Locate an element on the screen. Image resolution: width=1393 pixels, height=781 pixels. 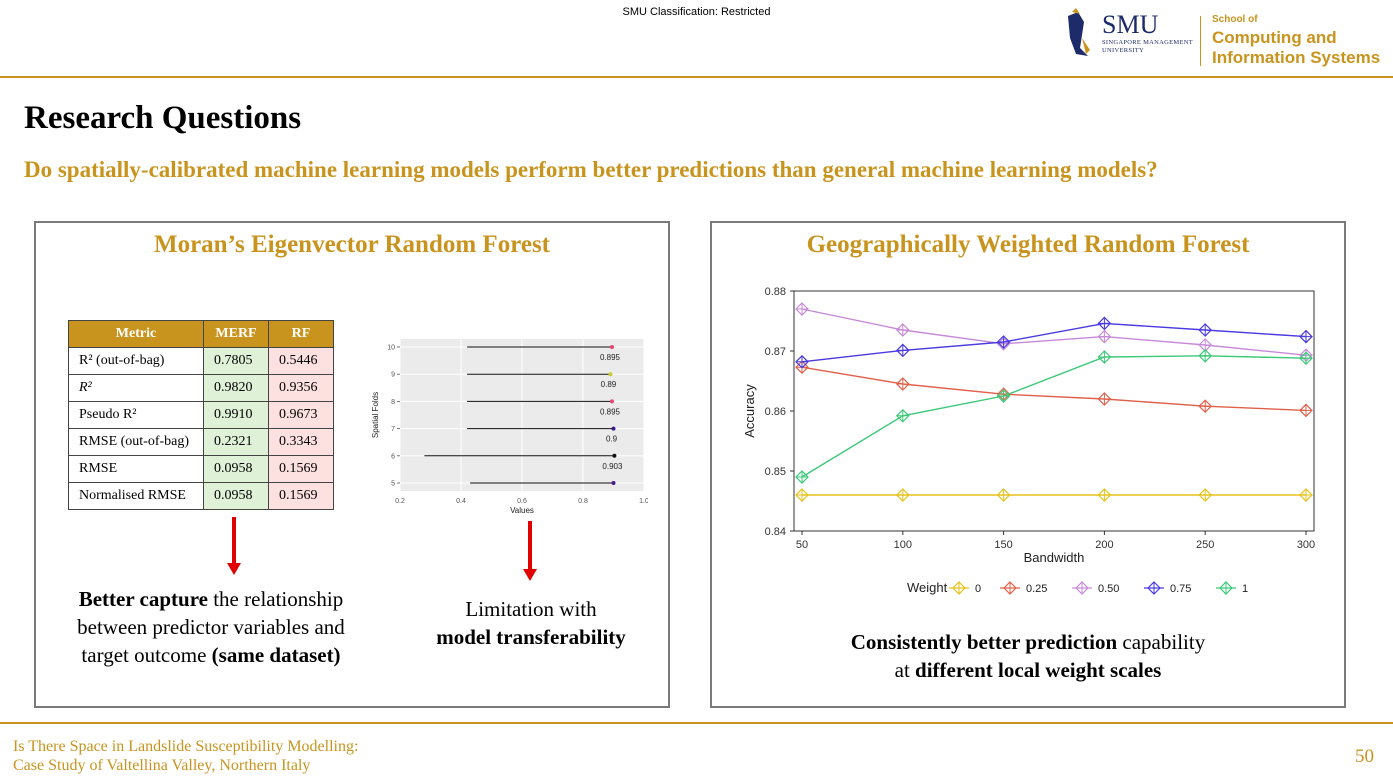
table-header-metric: Metric is located at coordinates (136, 334).